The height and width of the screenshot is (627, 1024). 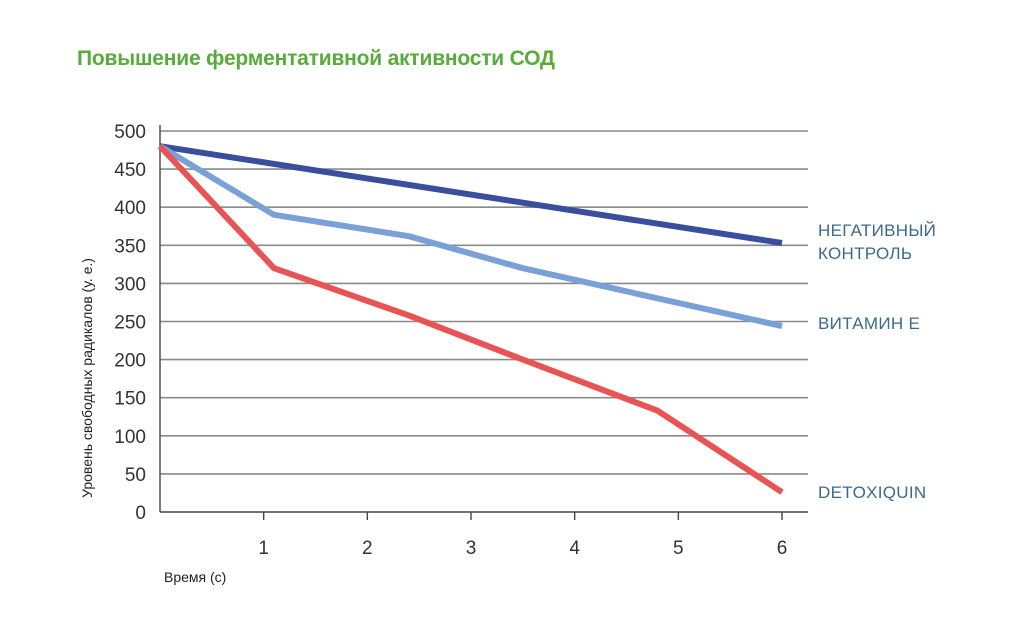 I want to click on y-tick-label-300: 300, so click(x=130, y=284).